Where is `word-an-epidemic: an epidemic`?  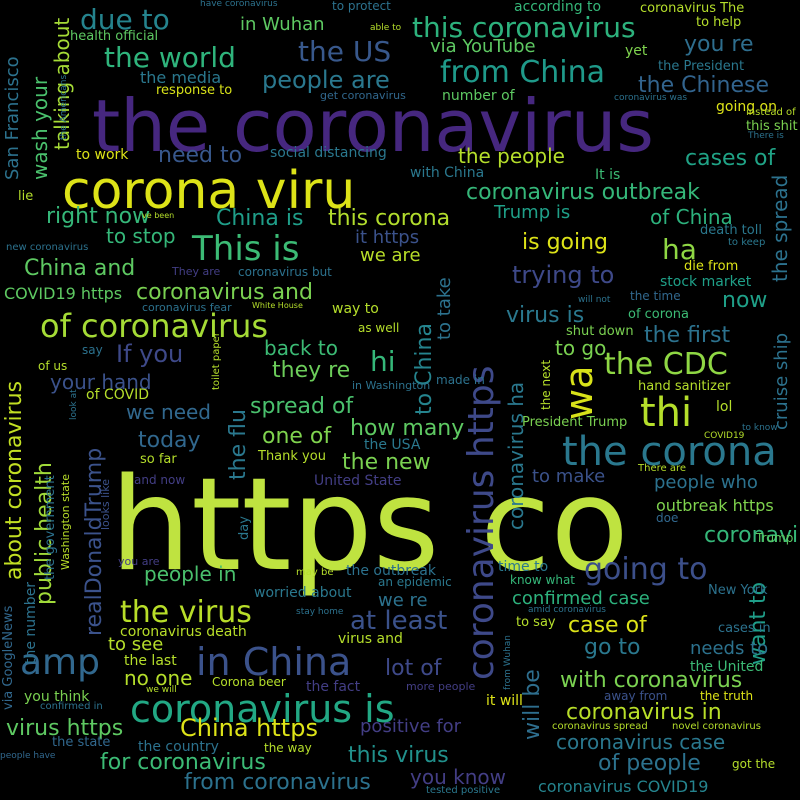 word-an-epidemic: an epidemic is located at coordinates (415, 582).